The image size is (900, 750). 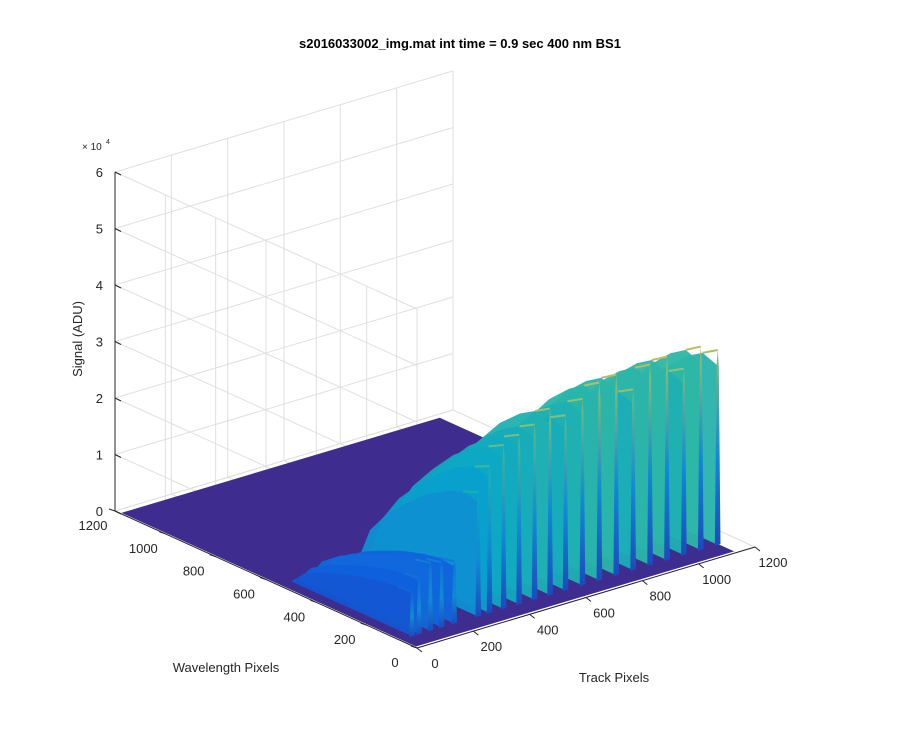 I want to click on y-tick-label: 600, so click(x=244, y=594).